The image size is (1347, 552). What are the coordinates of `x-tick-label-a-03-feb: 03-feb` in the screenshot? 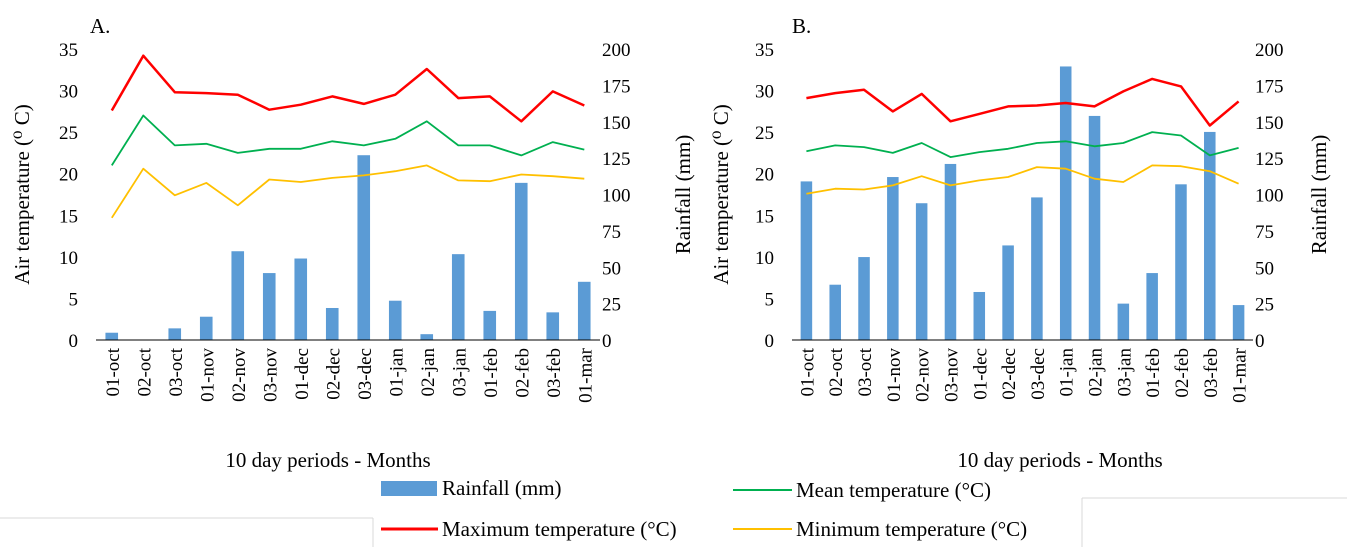 It's located at (554, 373).